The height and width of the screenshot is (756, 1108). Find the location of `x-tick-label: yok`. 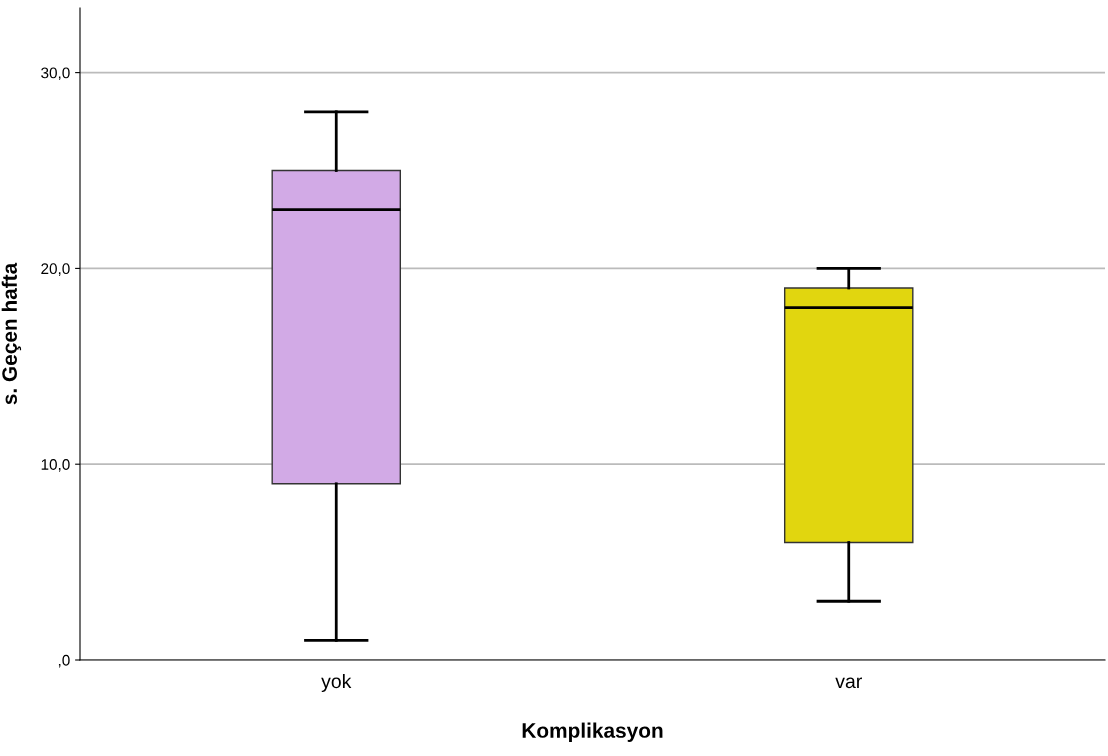

x-tick-label: yok is located at coordinates (336, 683).